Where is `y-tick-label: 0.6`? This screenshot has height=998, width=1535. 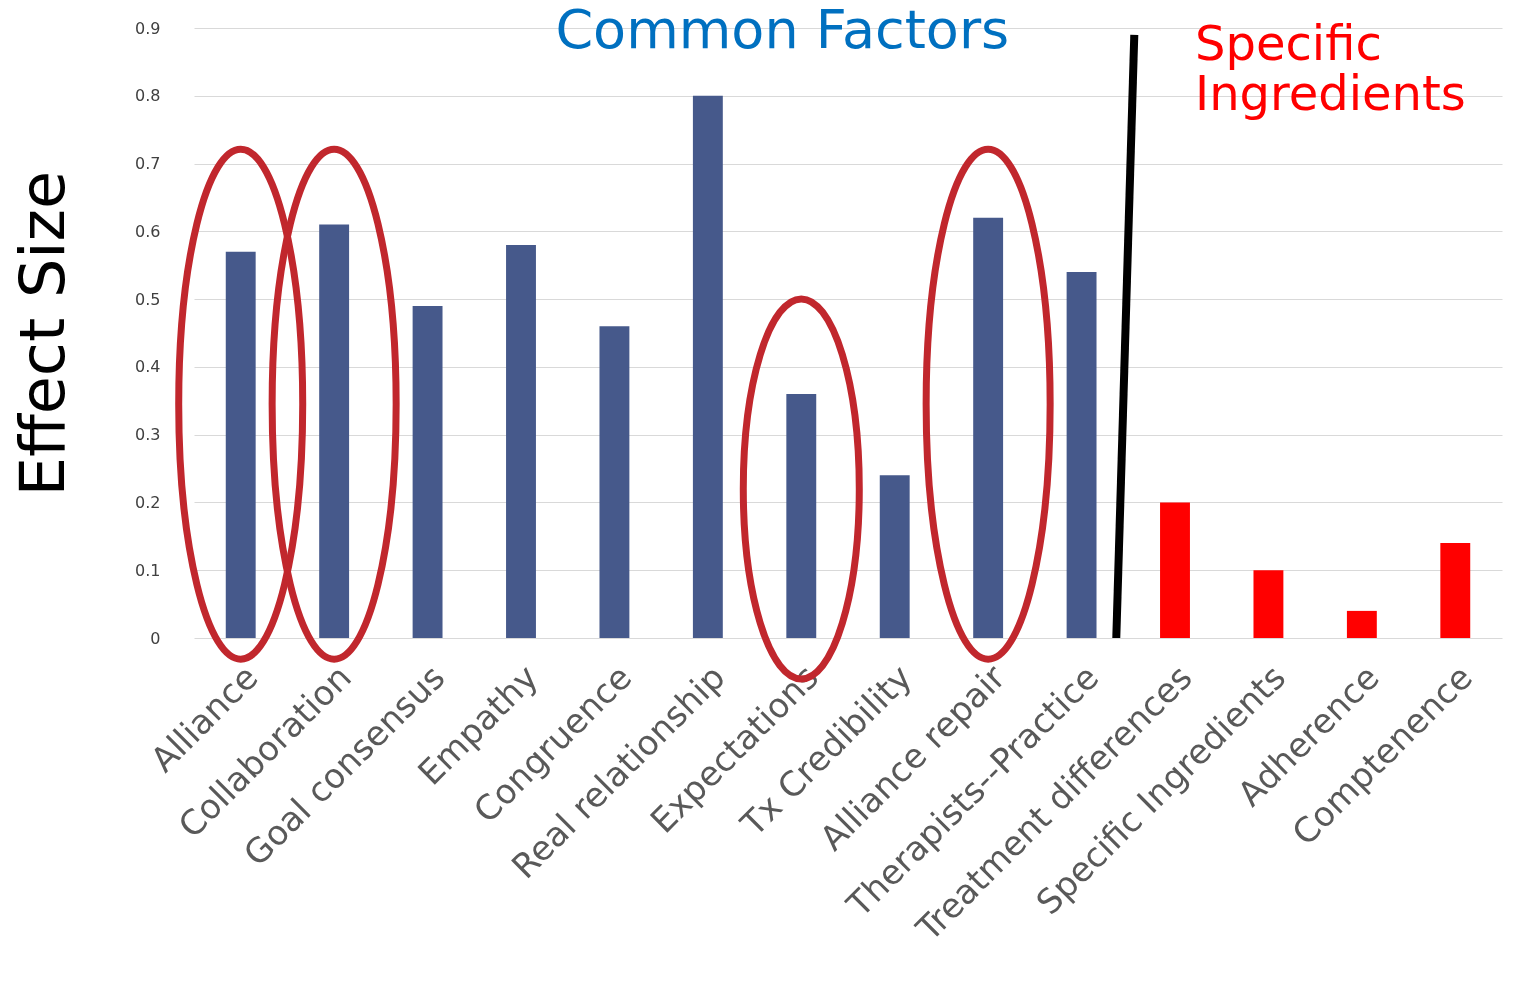 y-tick-label: 0.6 is located at coordinates (148, 231).